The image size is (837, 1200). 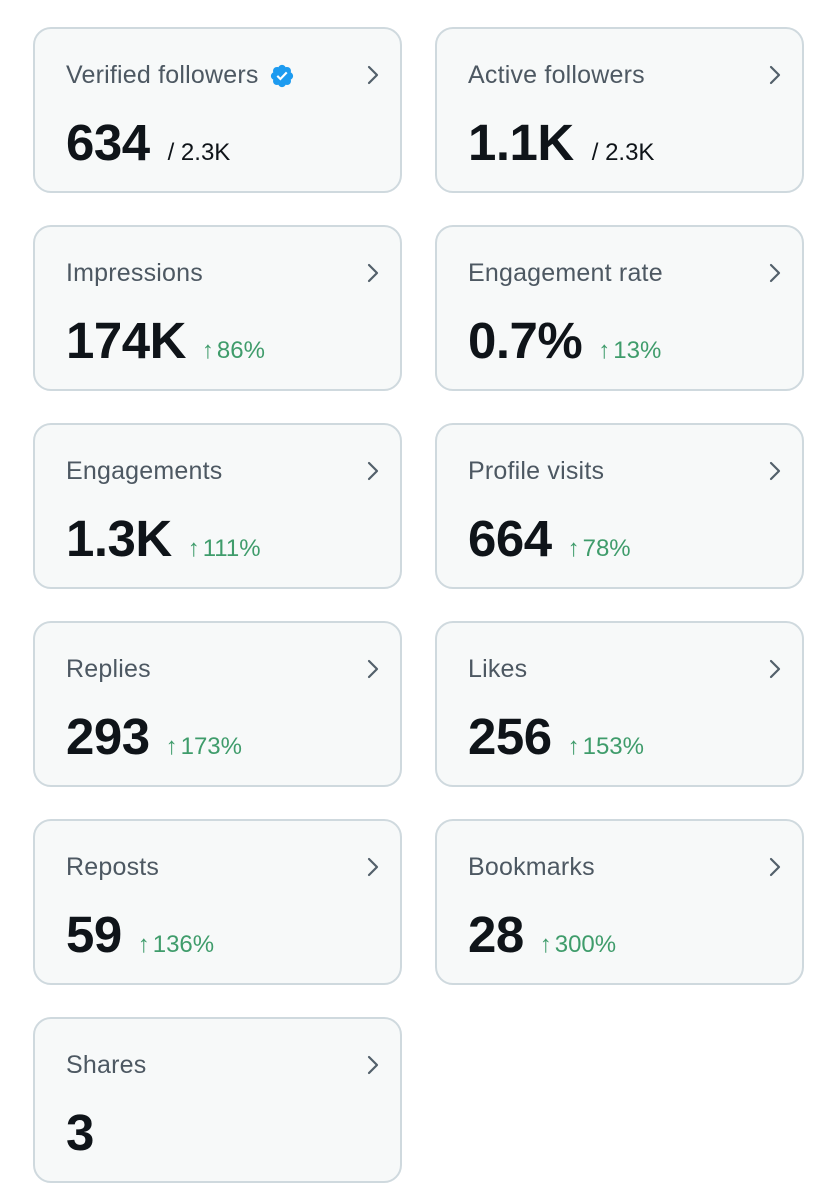 I want to click on metric-label-text: Verified followers, so click(x=162, y=75).